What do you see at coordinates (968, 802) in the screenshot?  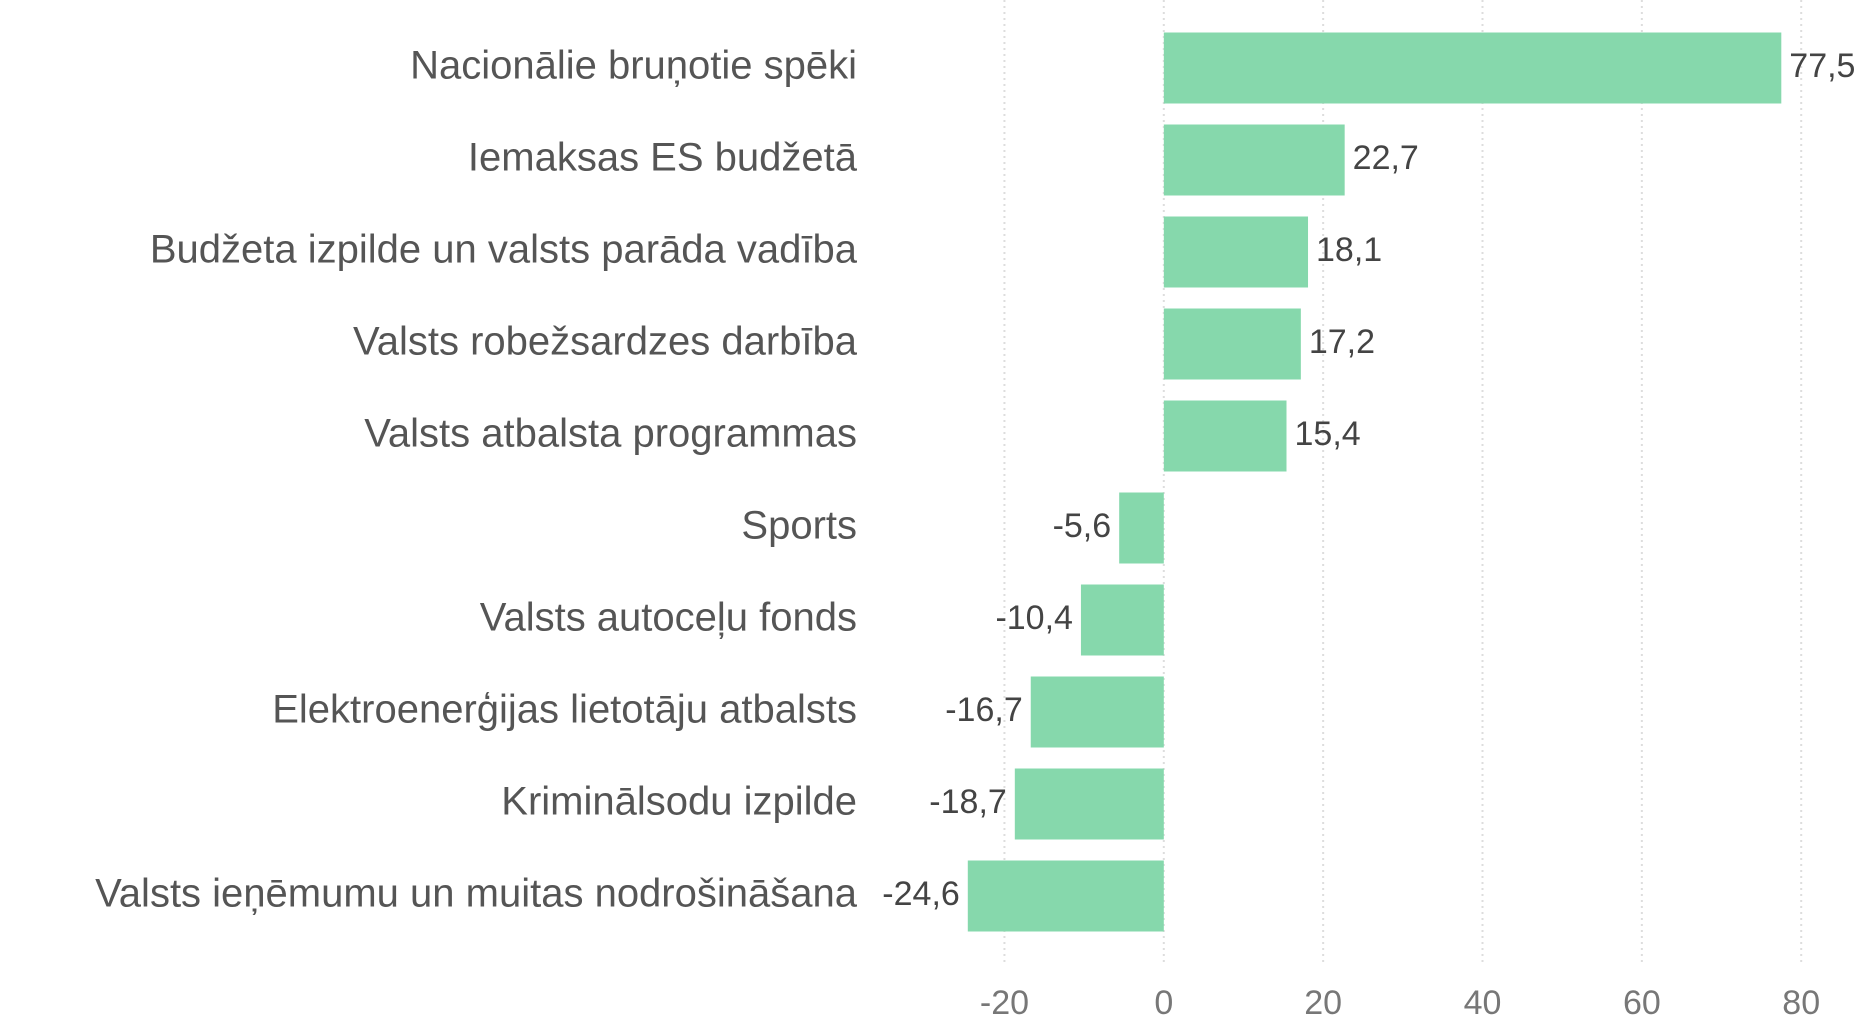 I see `data-label: -18,7` at bounding box center [968, 802].